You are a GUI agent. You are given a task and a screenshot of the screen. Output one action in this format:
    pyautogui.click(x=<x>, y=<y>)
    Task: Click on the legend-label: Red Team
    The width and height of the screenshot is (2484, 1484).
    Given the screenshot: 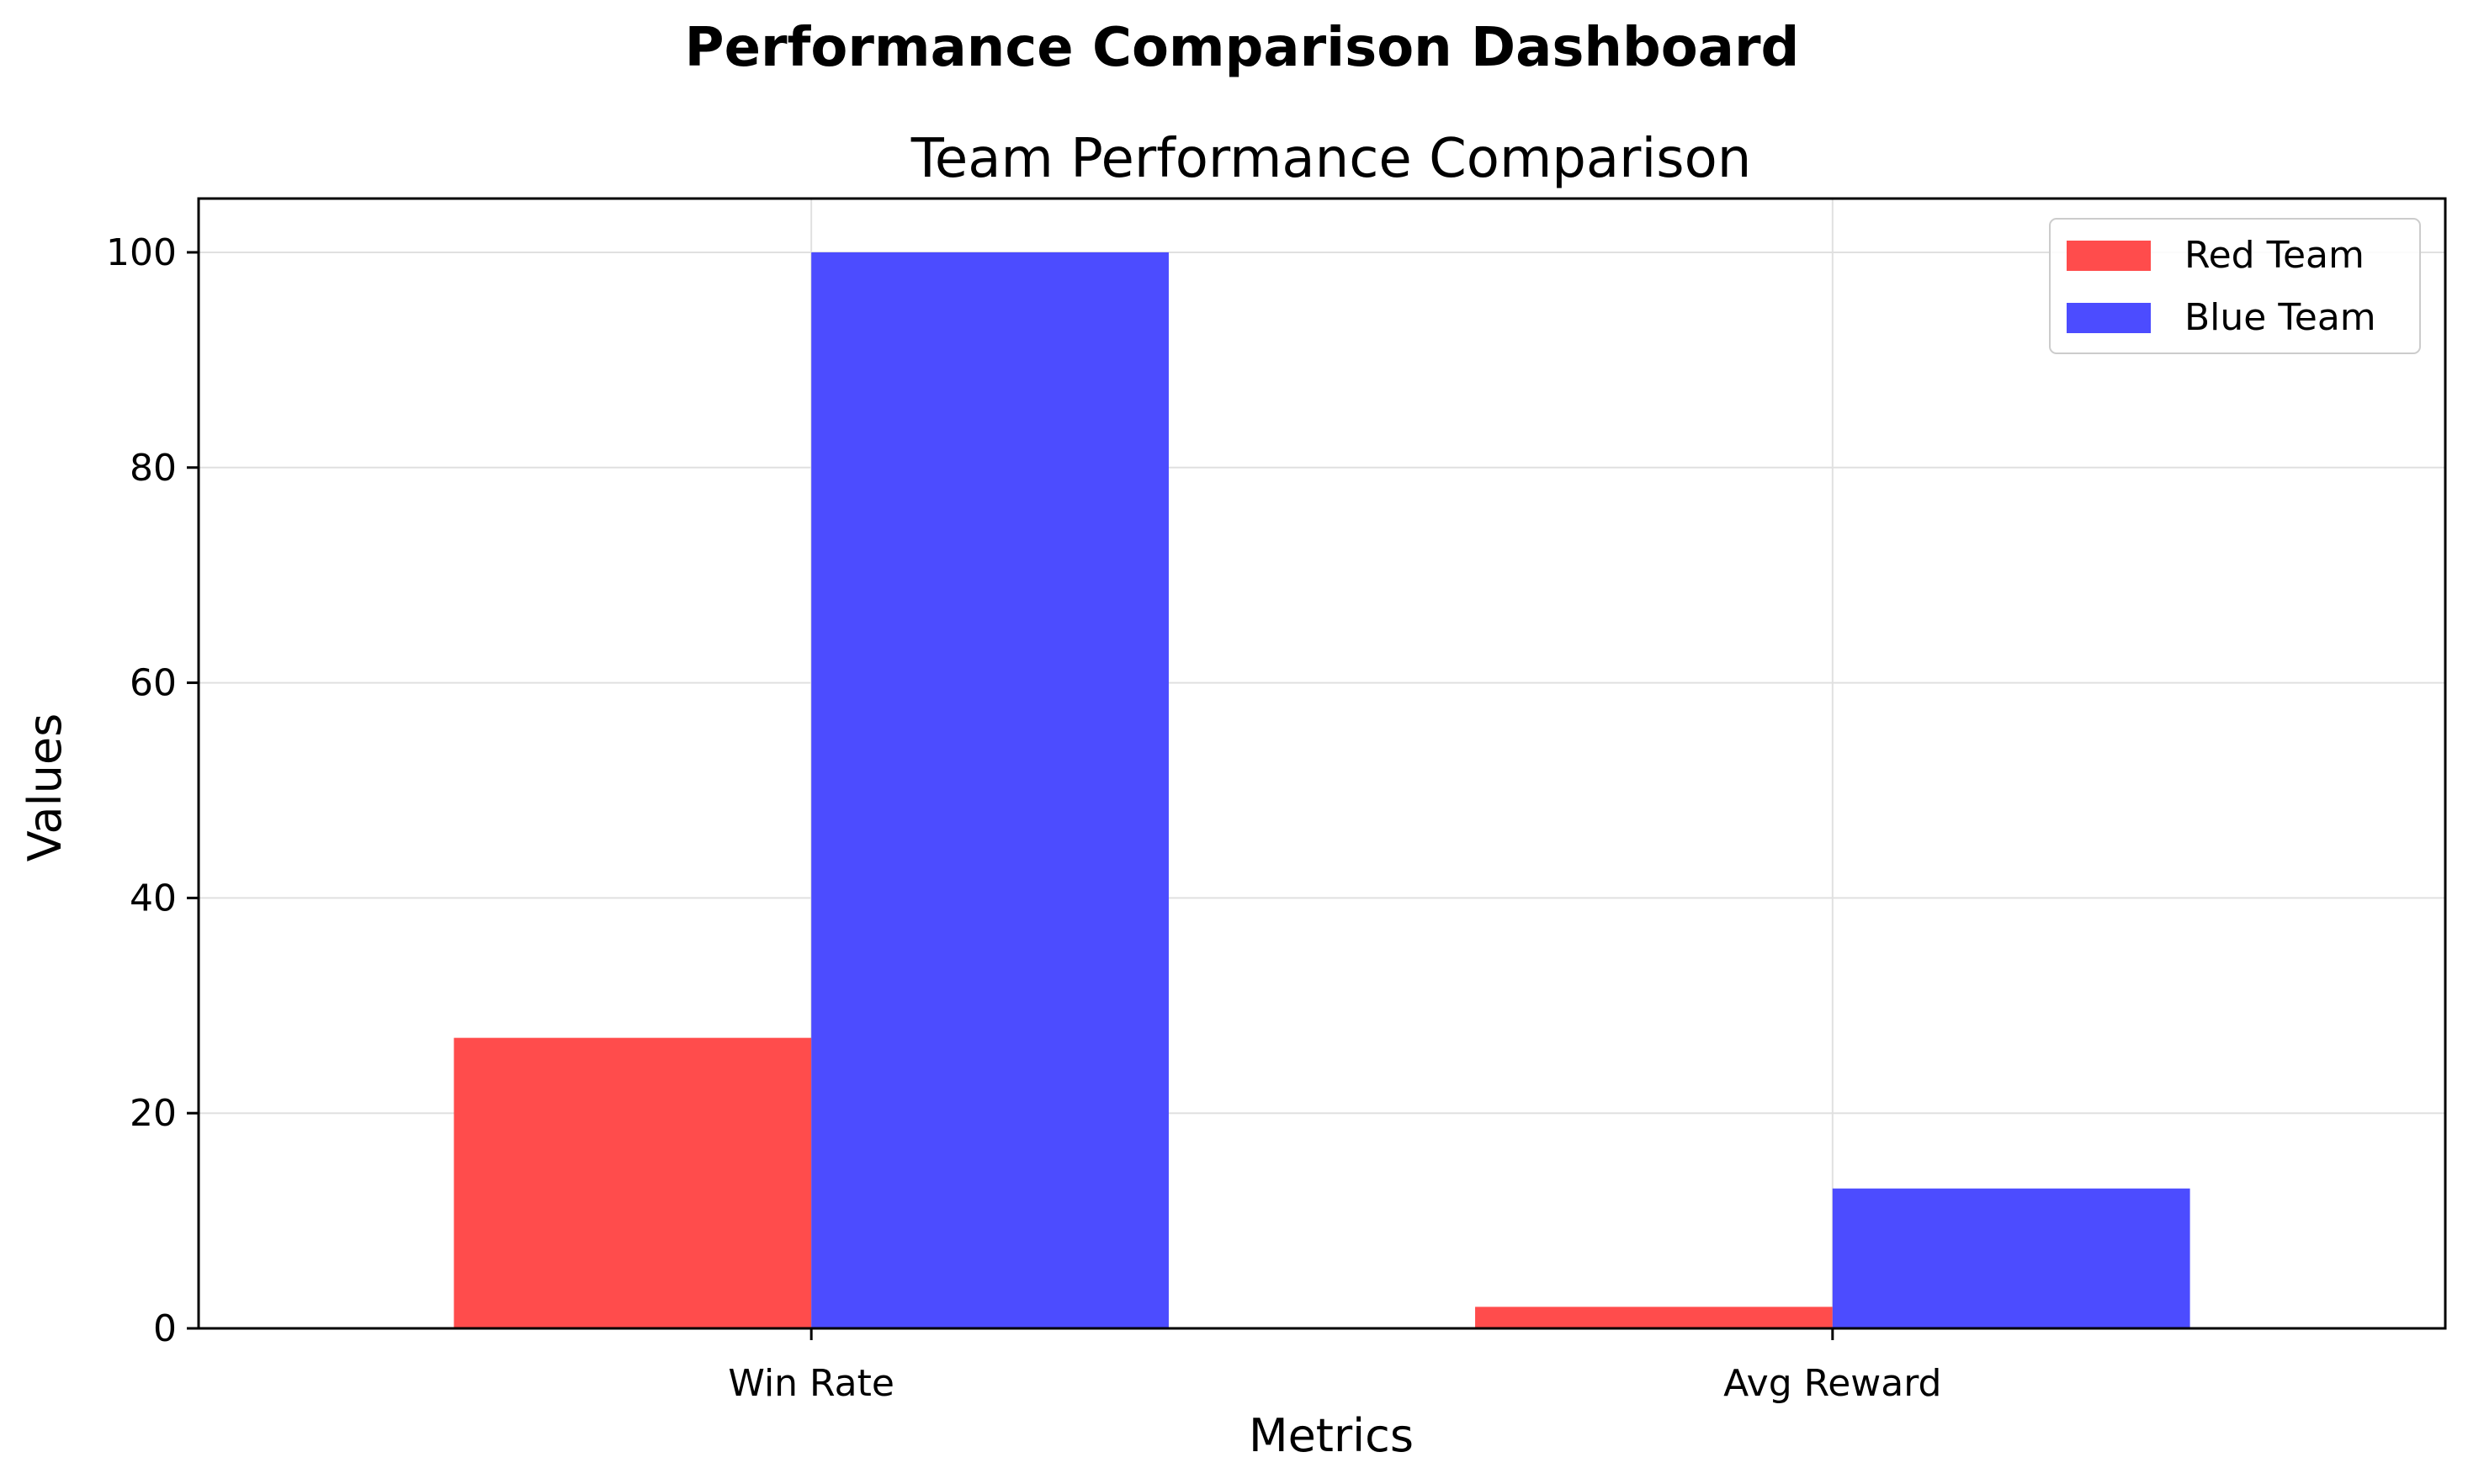 What is the action you would take?
    pyautogui.click(x=2274, y=256)
    